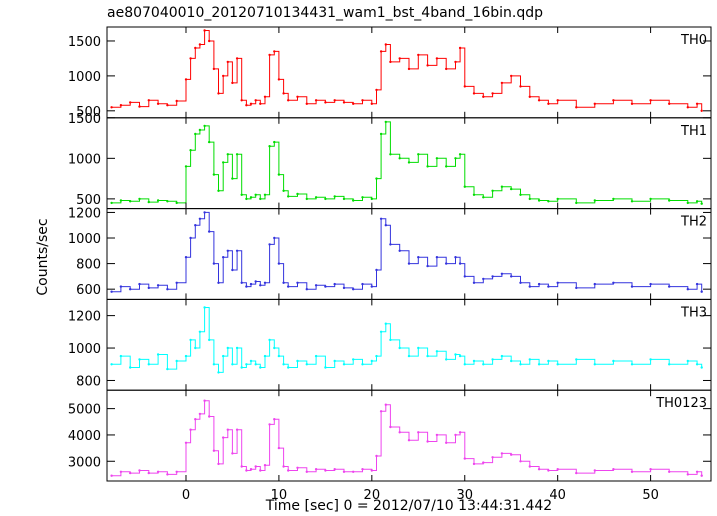 This screenshot has height=516, width=717. Describe the element at coordinates (406, 438) in the screenshot. I see `data-points-th0123` at that location.